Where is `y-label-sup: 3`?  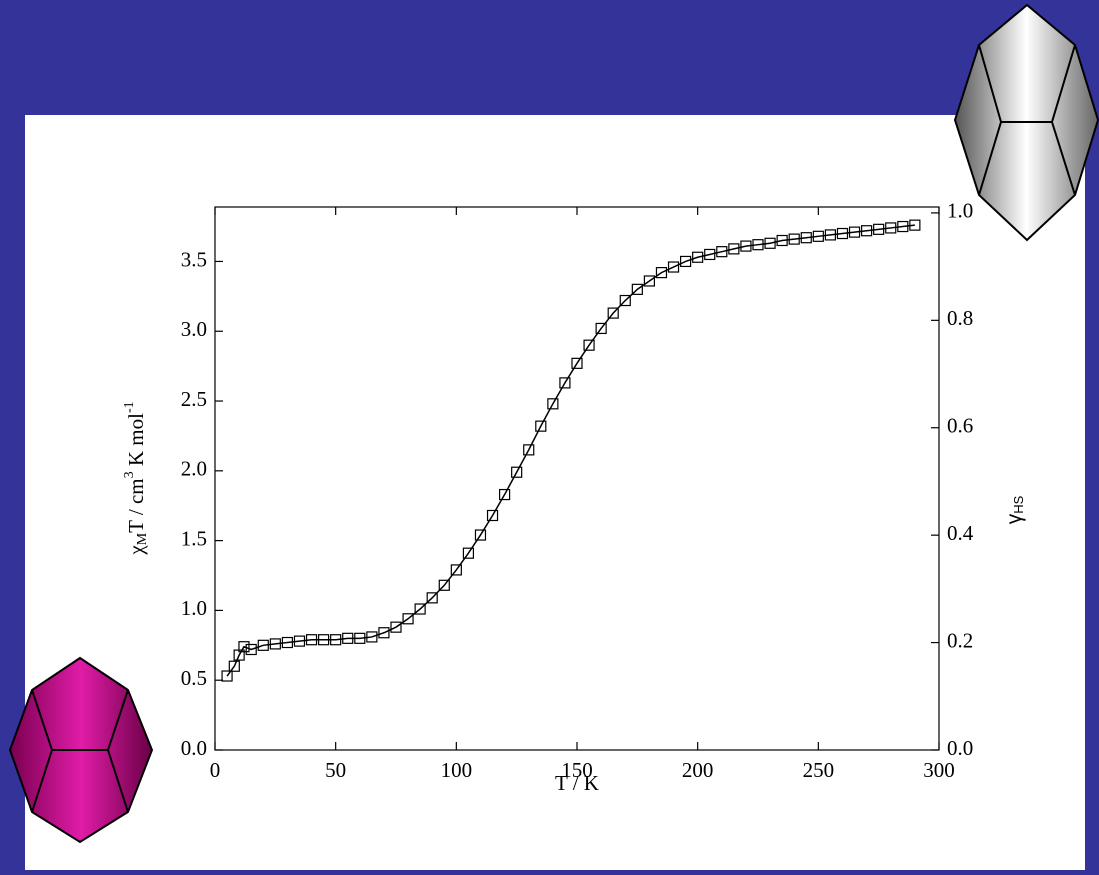 y-label-sup: 3 is located at coordinates (129, 474).